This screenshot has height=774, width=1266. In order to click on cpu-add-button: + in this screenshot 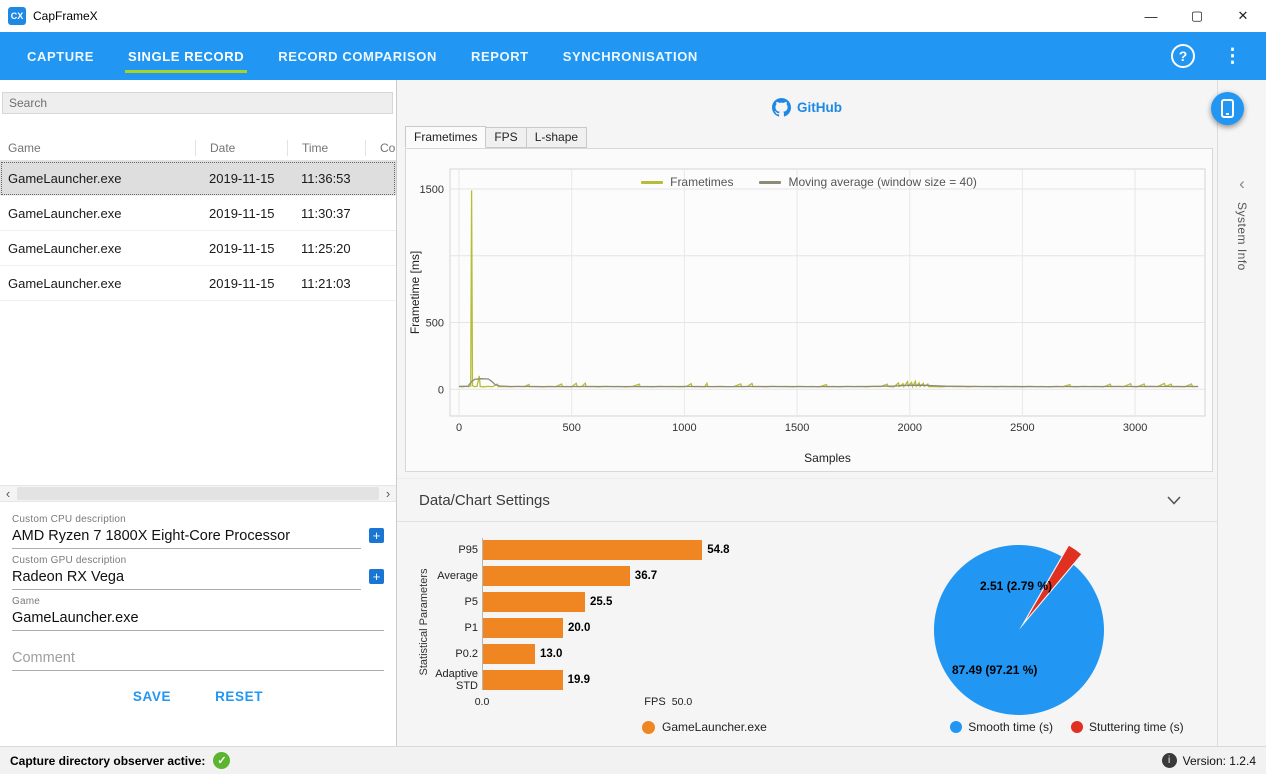, I will do `click(376, 535)`.